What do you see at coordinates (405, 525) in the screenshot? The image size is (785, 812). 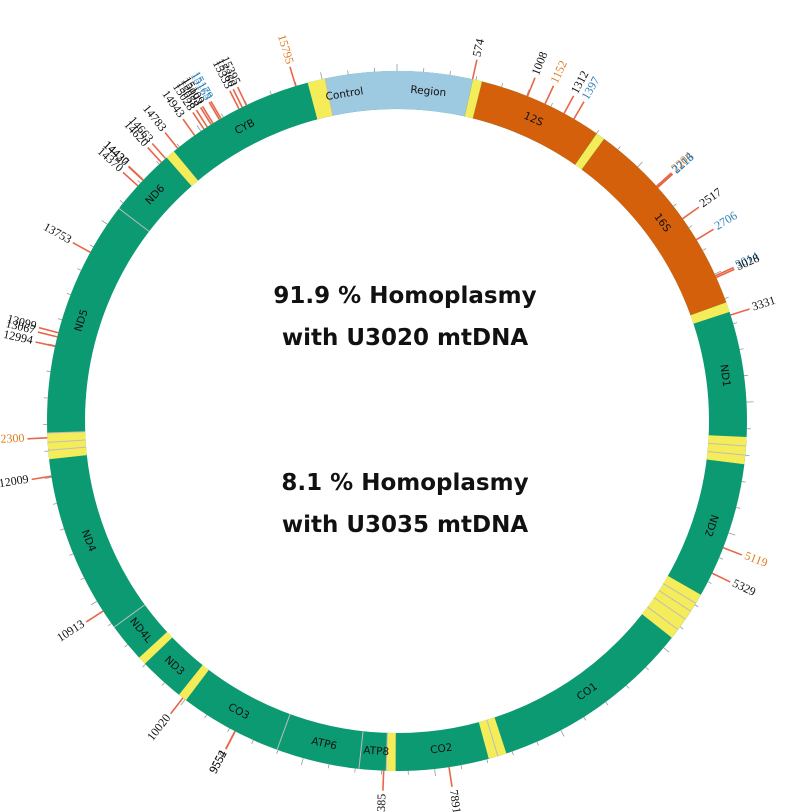 I see `center-text: with U3035 mtDNA` at bounding box center [405, 525].